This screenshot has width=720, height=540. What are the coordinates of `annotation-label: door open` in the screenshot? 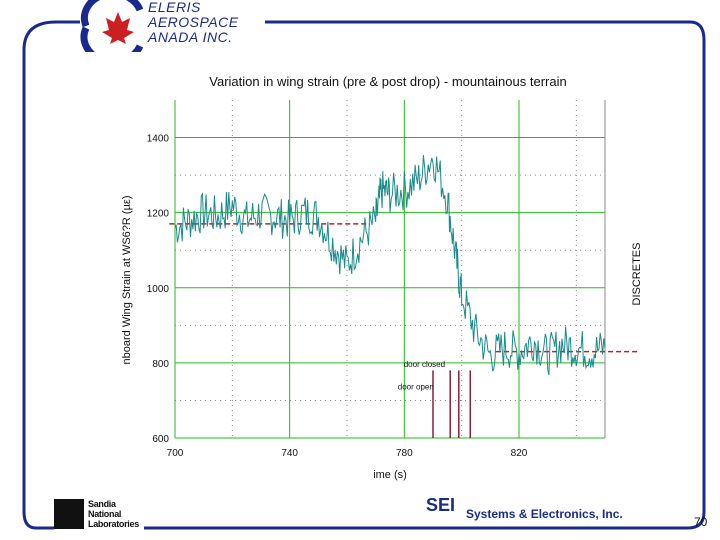 It's located at (416, 386).